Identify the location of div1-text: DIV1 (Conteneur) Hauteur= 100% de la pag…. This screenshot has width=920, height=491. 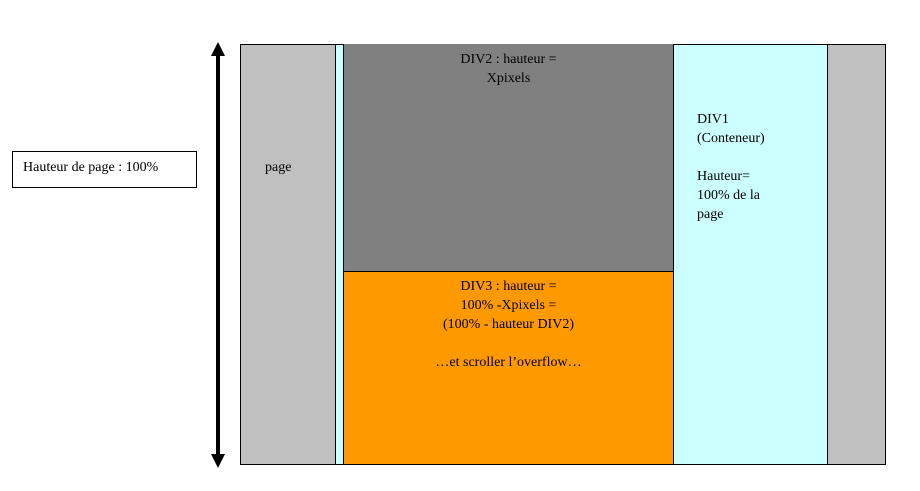
(757, 167).